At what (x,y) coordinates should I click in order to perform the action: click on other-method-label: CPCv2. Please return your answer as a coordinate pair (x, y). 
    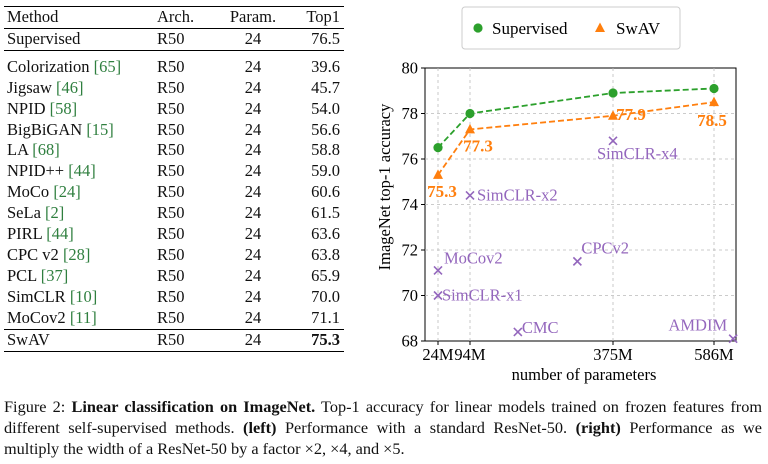
    Looking at the image, I should click on (605, 247).